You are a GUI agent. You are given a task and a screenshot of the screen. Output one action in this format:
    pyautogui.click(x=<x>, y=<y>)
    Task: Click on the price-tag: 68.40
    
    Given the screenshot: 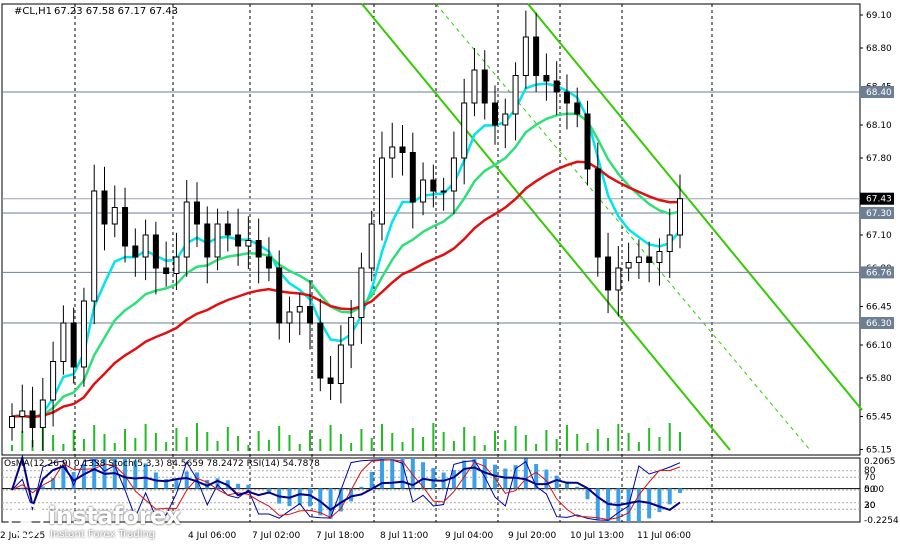 What is the action you would take?
    pyautogui.click(x=879, y=93)
    